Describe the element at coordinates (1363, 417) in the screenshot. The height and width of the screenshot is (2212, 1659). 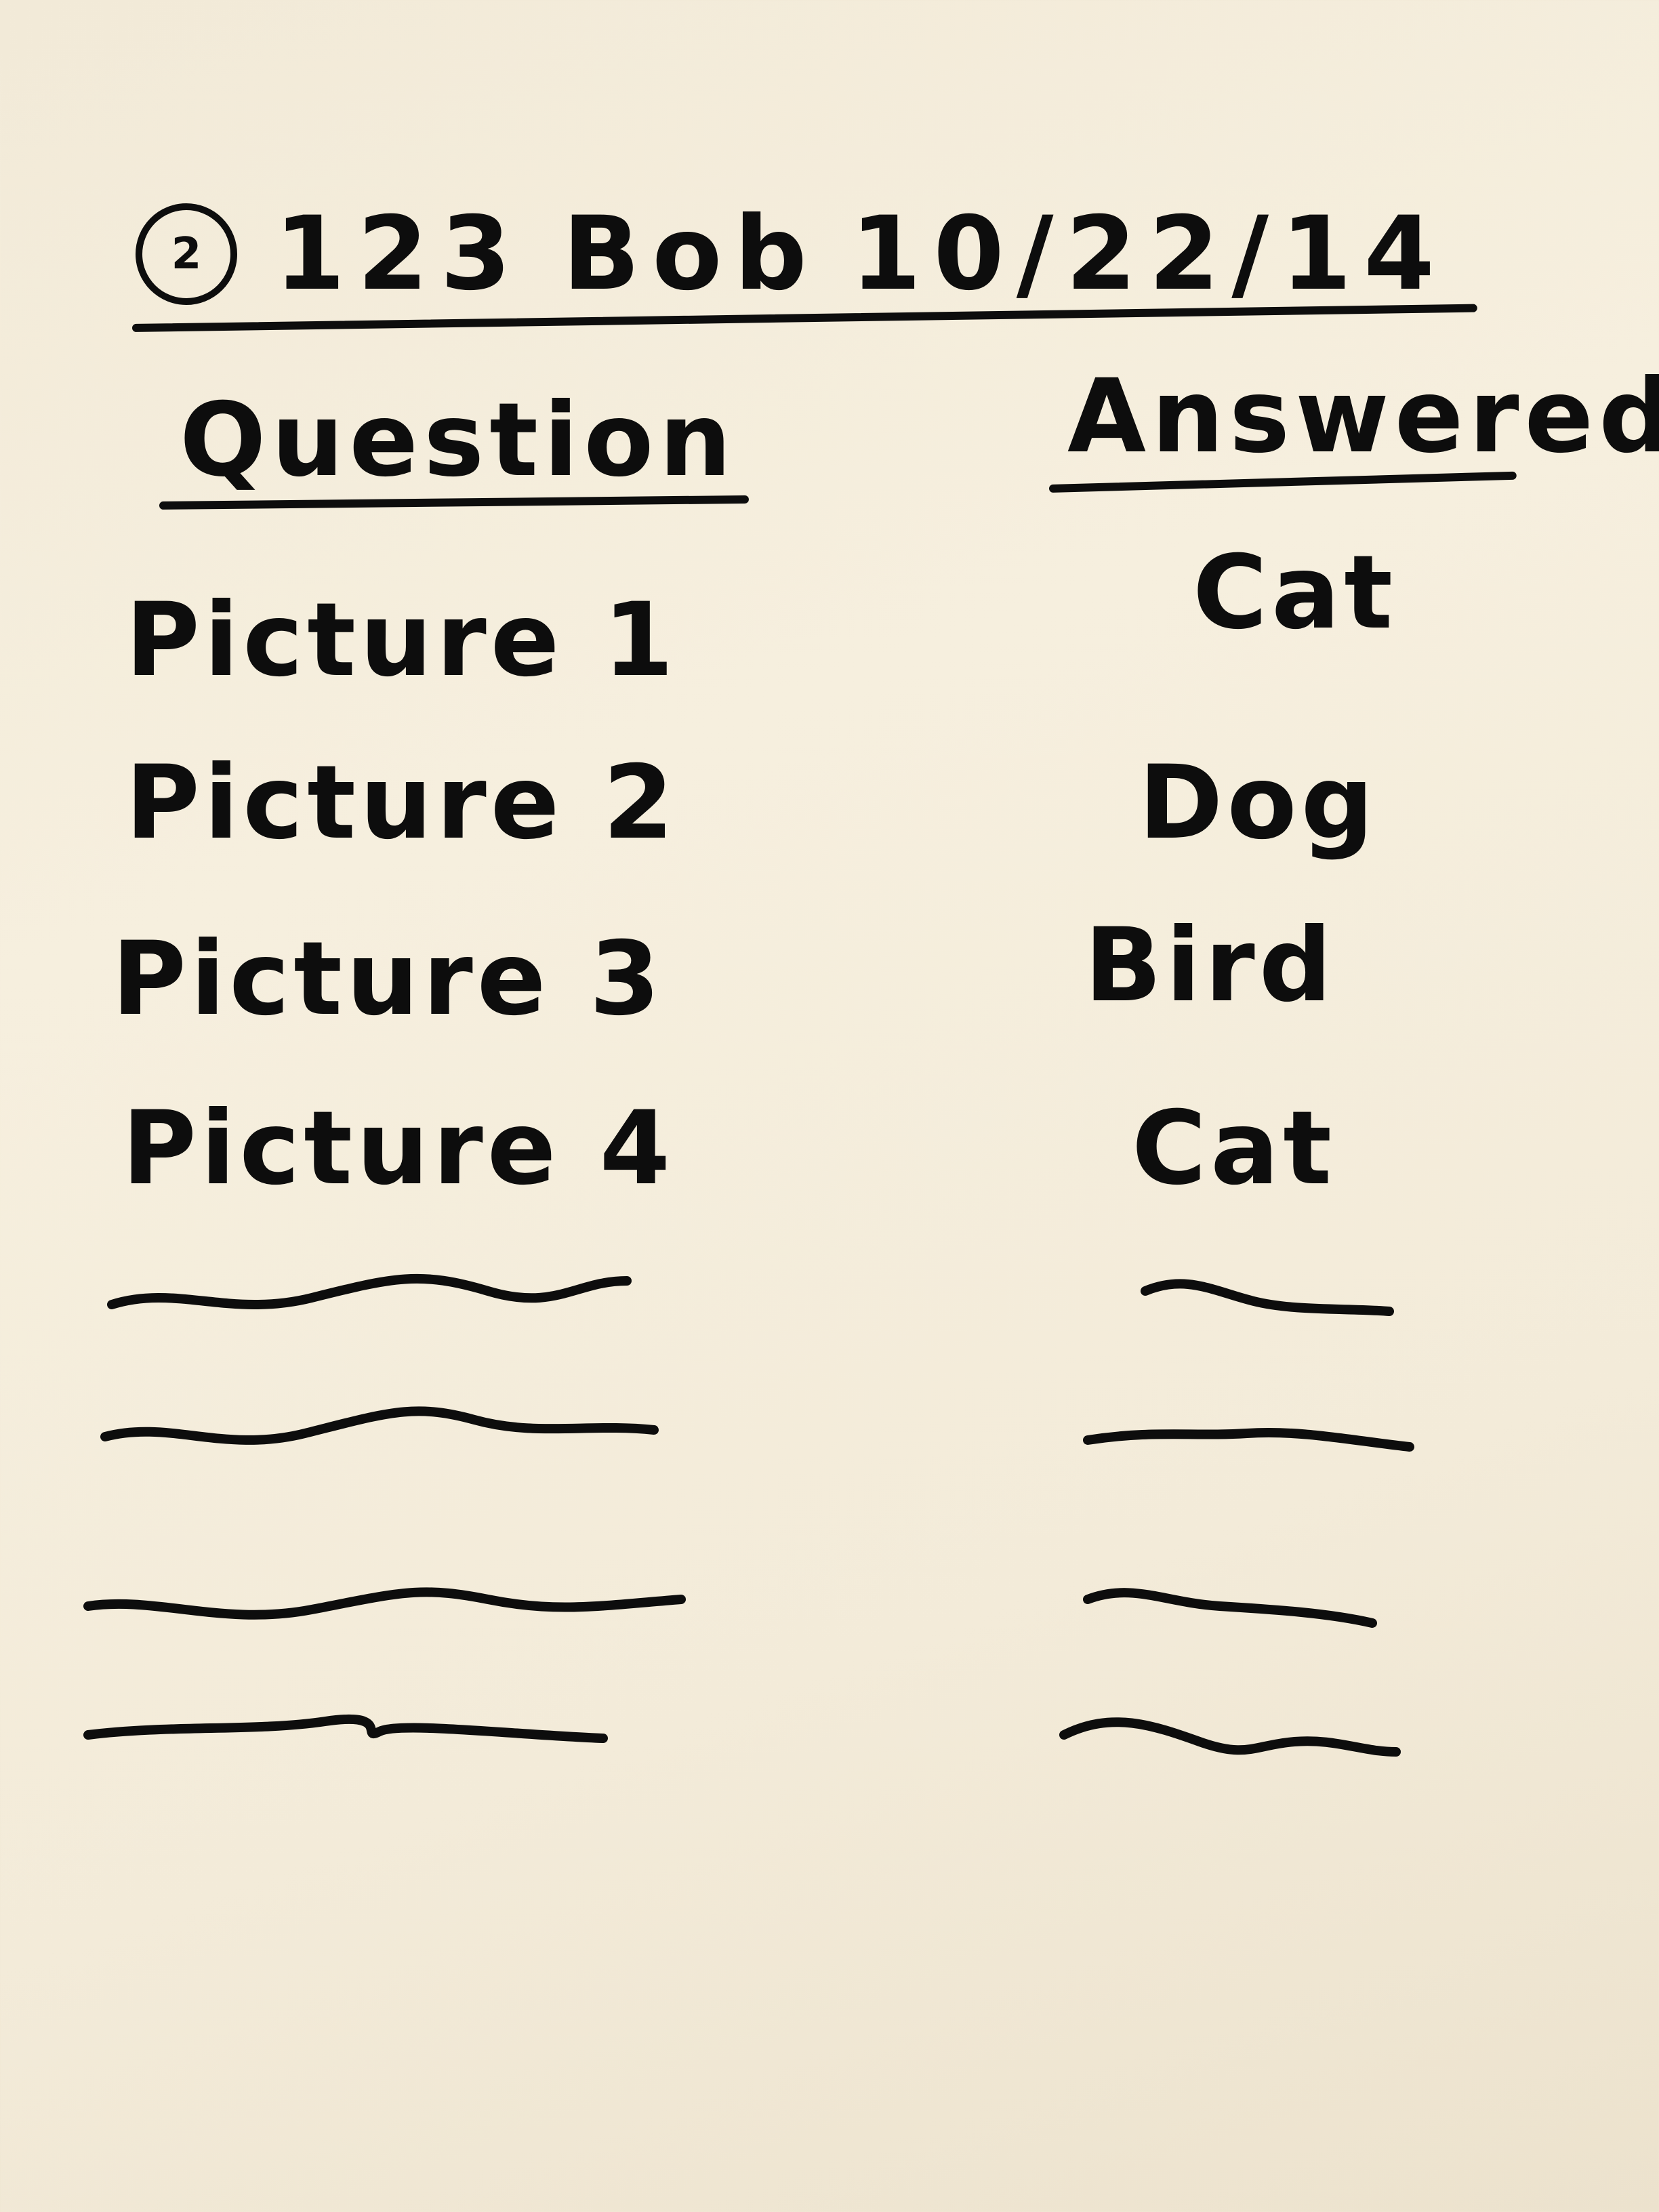
I see `answered-column-heading: Answered` at that location.